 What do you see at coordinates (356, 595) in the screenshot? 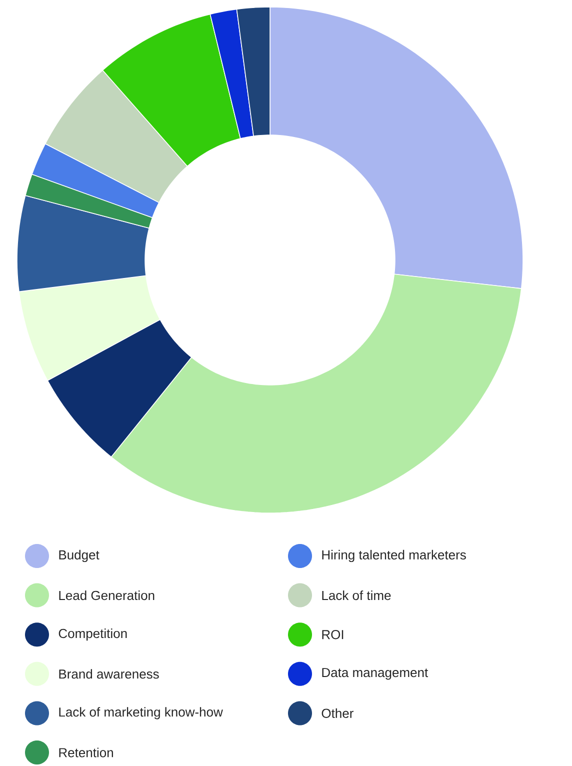
I see `legend-label: Lack of time` at bounding box center [356, 595].